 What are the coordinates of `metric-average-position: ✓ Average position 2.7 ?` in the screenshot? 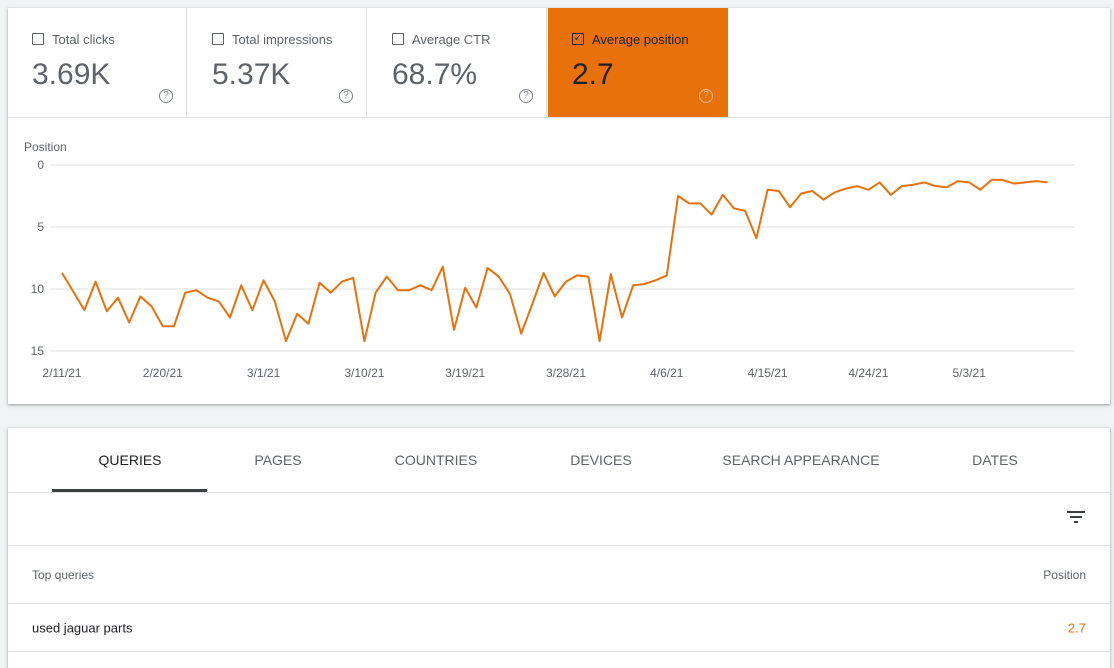 It's located at (638, 63).